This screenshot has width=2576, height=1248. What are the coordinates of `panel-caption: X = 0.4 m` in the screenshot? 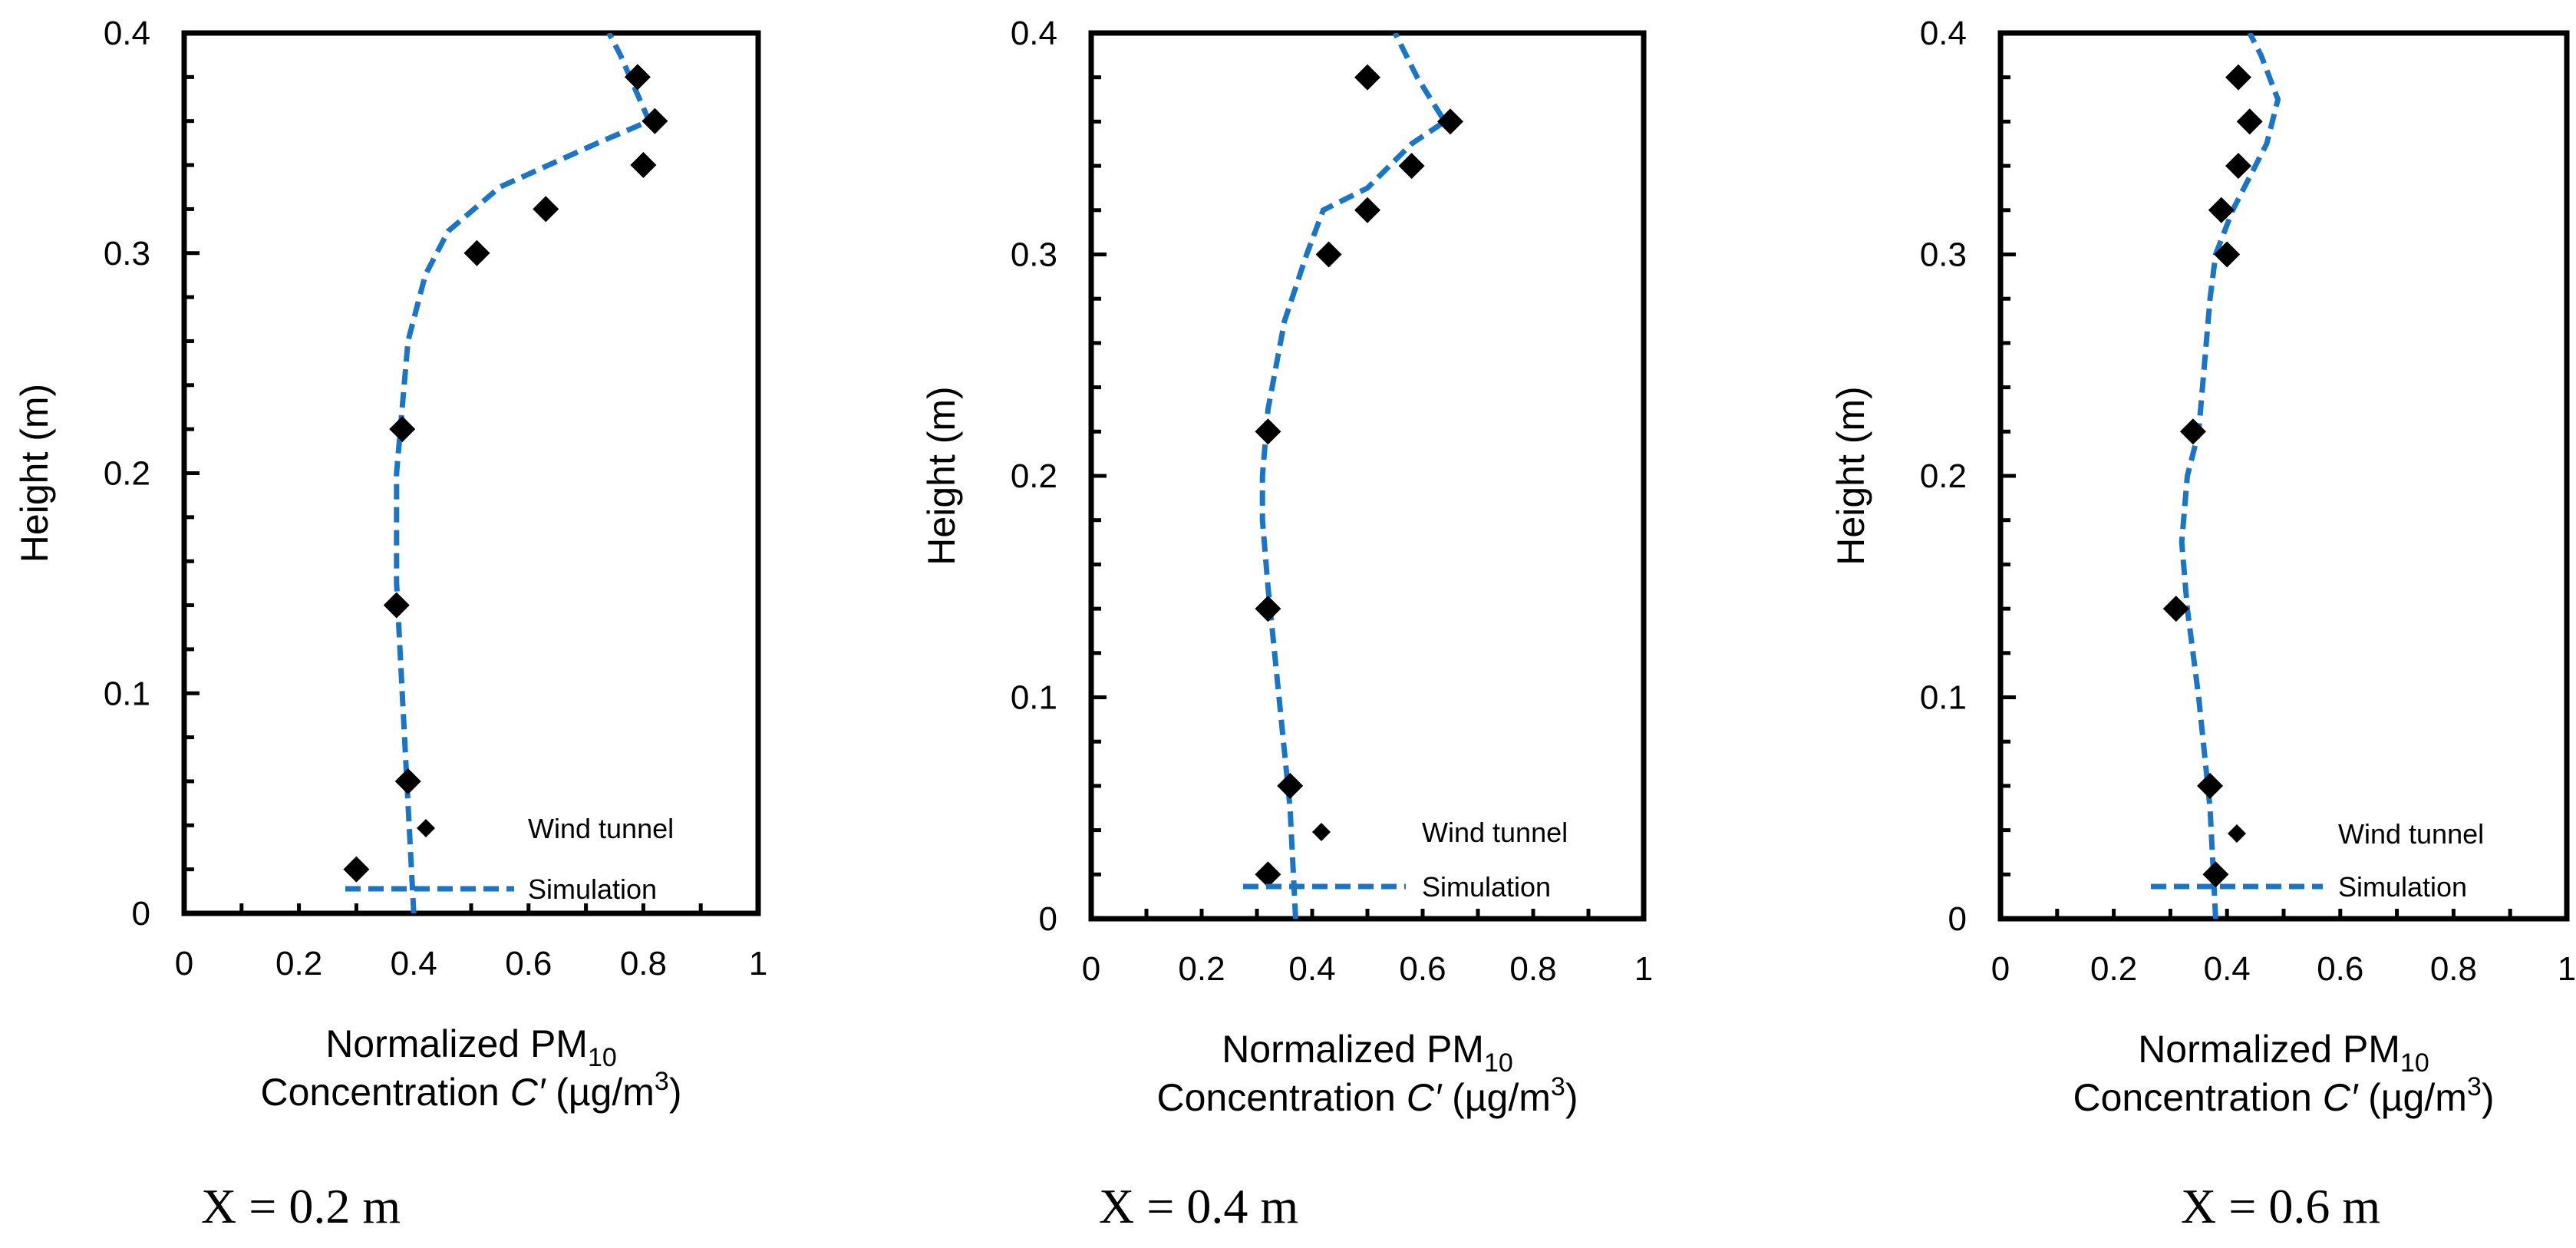 It's located at (1198, 1206).